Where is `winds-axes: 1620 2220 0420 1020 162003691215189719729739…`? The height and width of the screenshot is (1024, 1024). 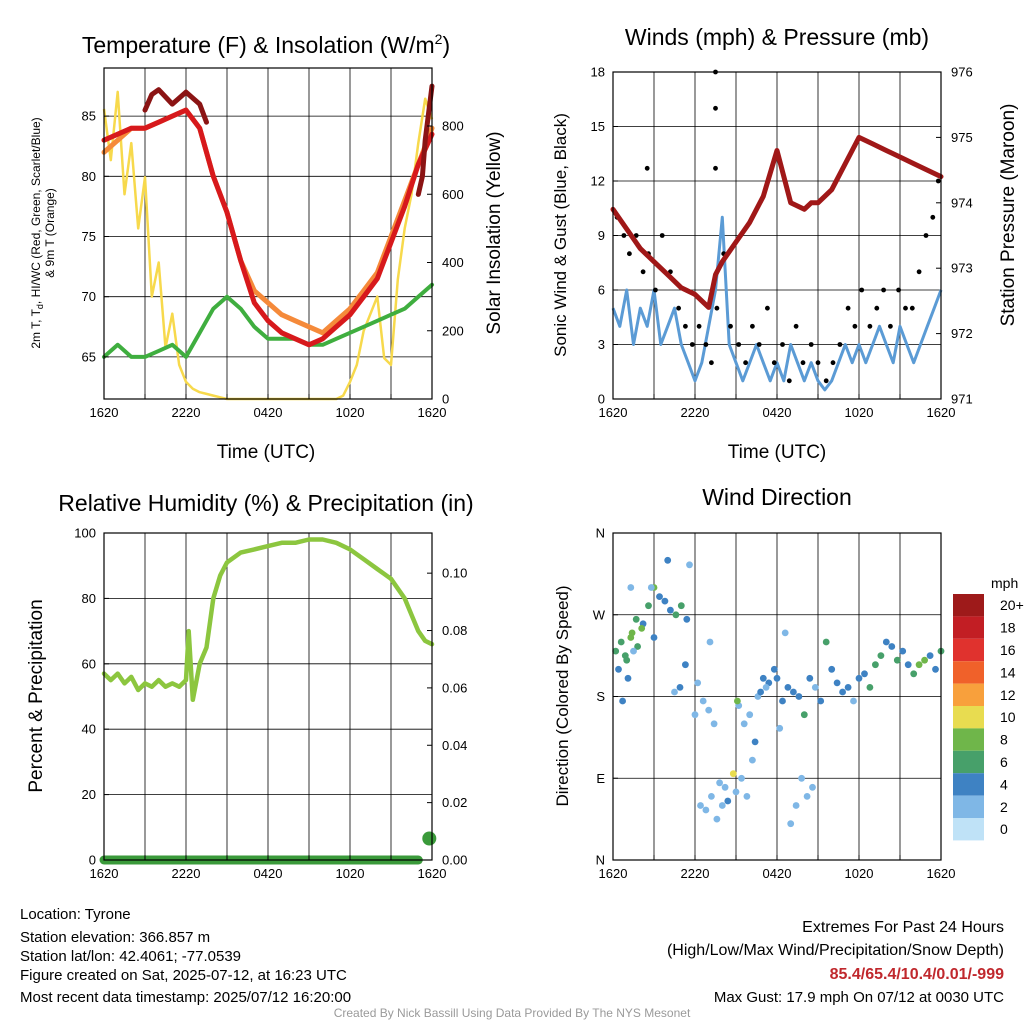
winds-axes: 1620 2220 0420 1020 162003691215189719729739… is located at coordinates (782, 243).